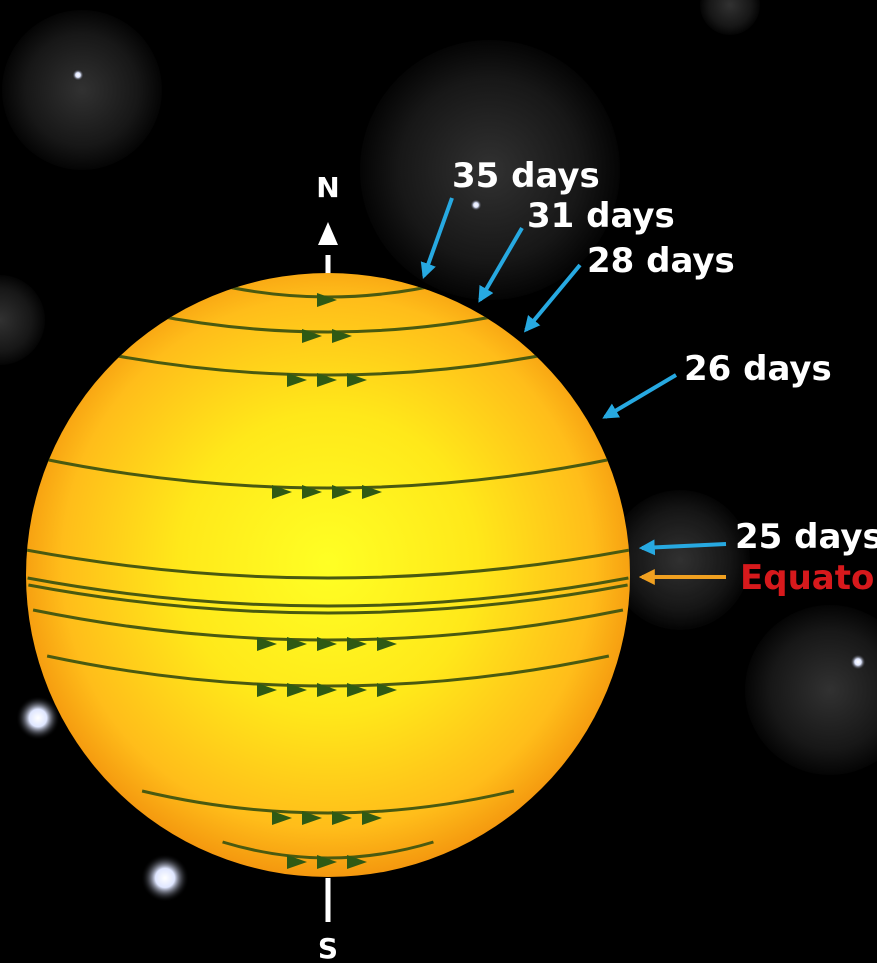 The image size is (877, 963). Describe the element at coordinates (601, 216) in the screenshot. I see `label-31-days: 31 days` at that location.